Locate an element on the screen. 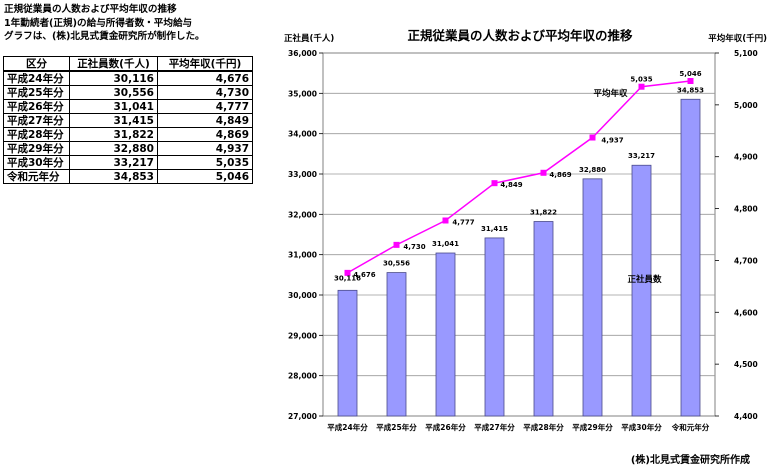 The width and height of the screenshot is (769, 471). table-cell-salary: 5,035 is located at coordinates (205, 162).